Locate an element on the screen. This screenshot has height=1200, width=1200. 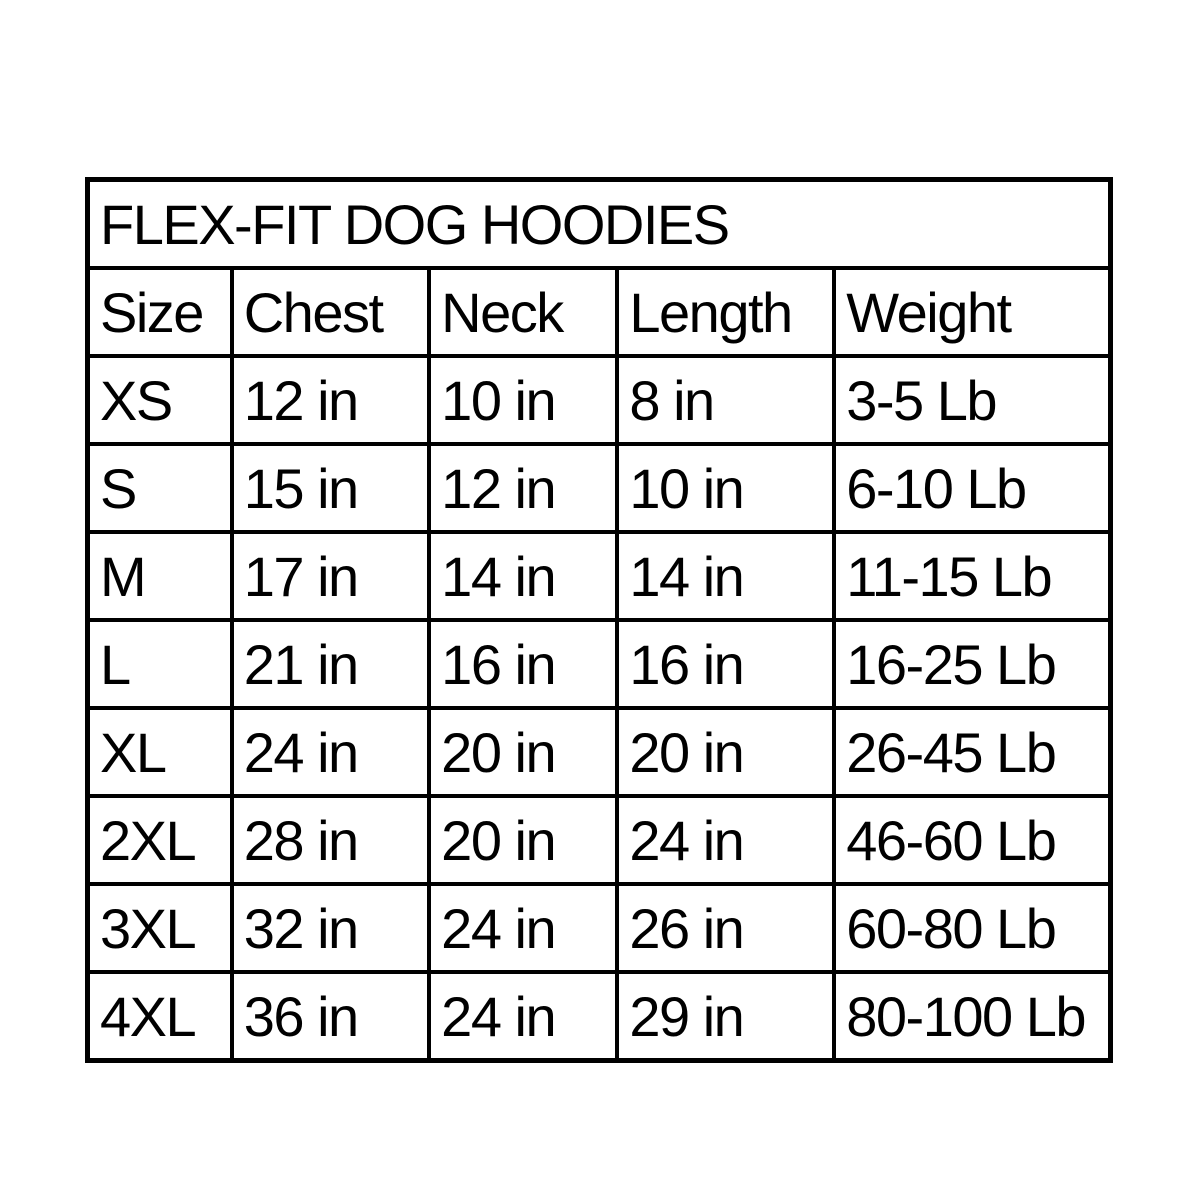
column-header-length: Length is located at coordinates (726, 312).